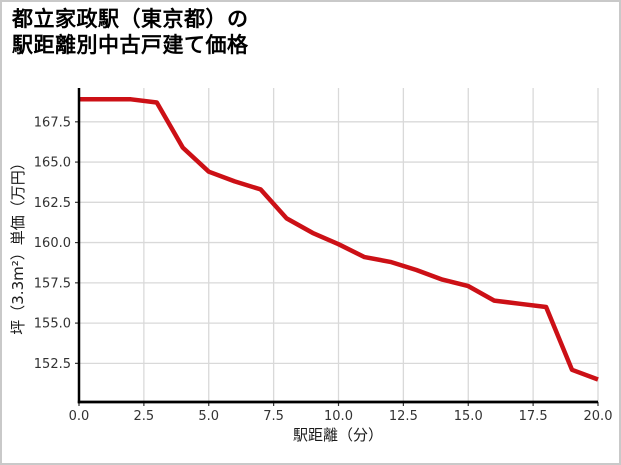 Image resolution: width=621 pixels, height=465 pixels. What do you see at coordinates (403, 416) in the screenshot?
I see `x-tick-label: 12.5` at bounding box center [403, 416].